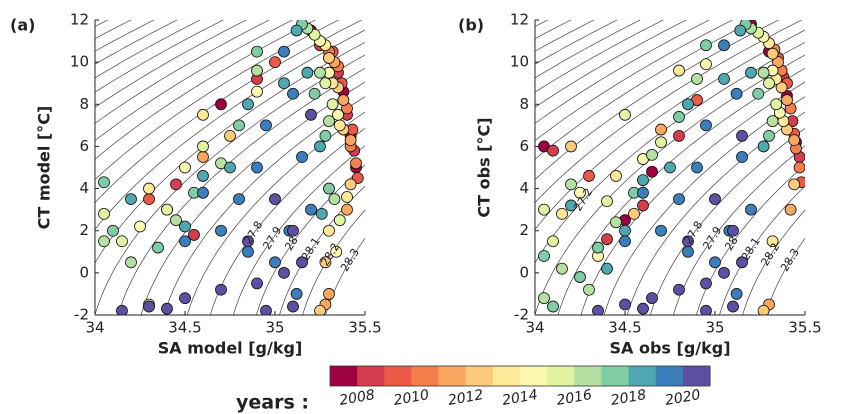  I want to click on y-tick-label: 6, so click(84, 146).